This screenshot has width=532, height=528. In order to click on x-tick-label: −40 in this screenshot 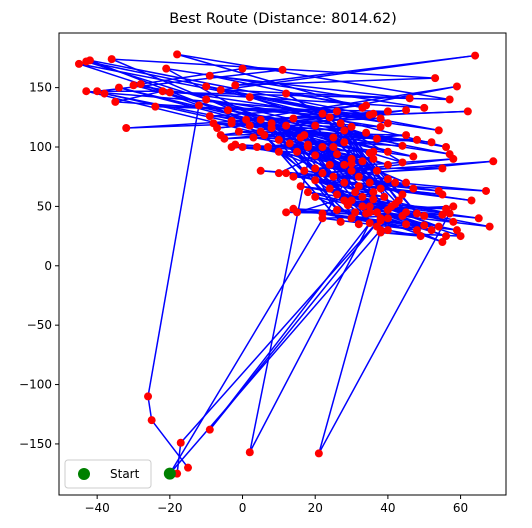, I will do `click(96, 508)`.